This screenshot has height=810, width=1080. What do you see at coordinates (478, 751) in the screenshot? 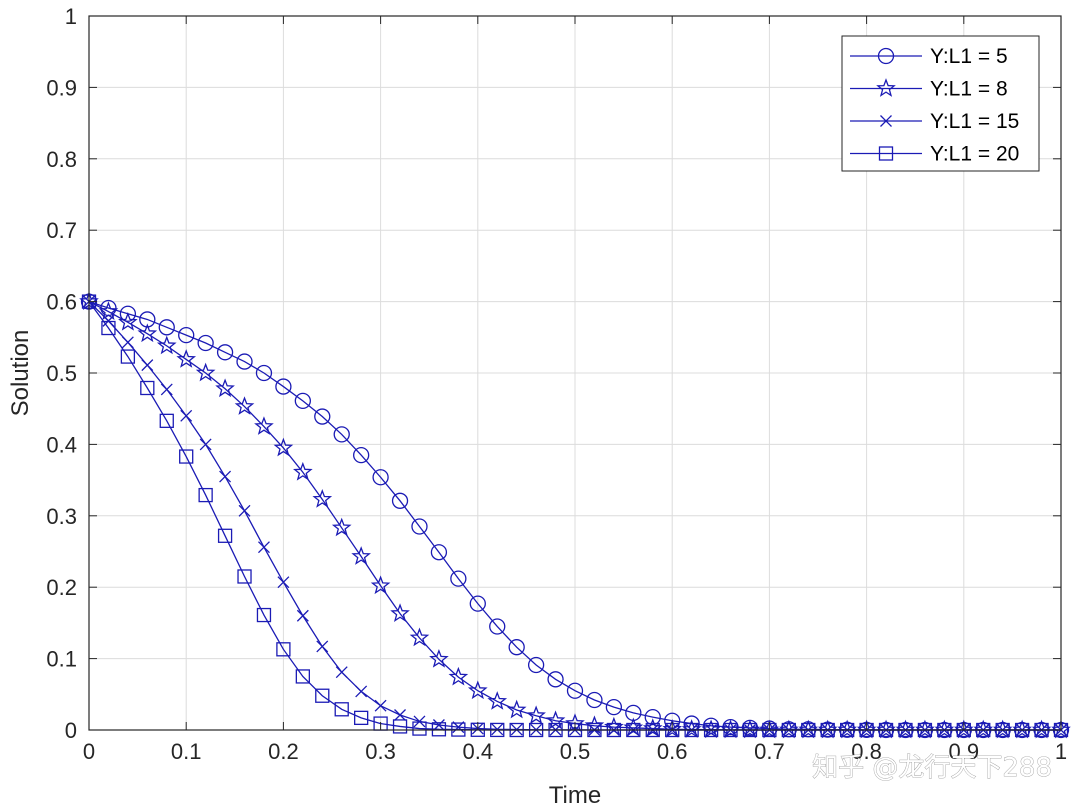
I see `x-tick-label: 0.4` at bounding box center [478, 751].